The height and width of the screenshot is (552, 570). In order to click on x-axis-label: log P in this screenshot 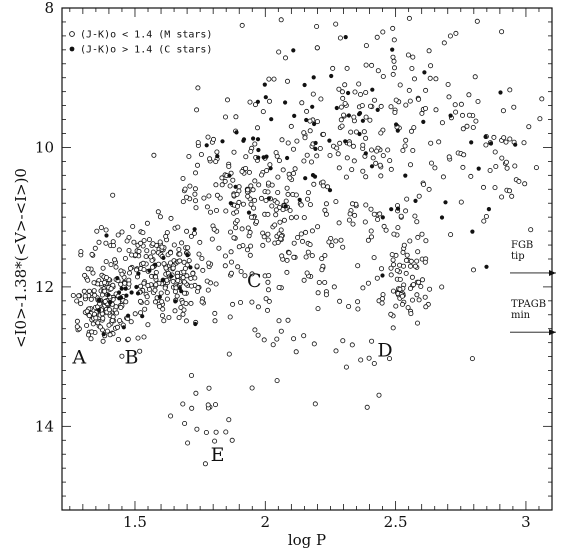, I will do `click(307, 540)`.